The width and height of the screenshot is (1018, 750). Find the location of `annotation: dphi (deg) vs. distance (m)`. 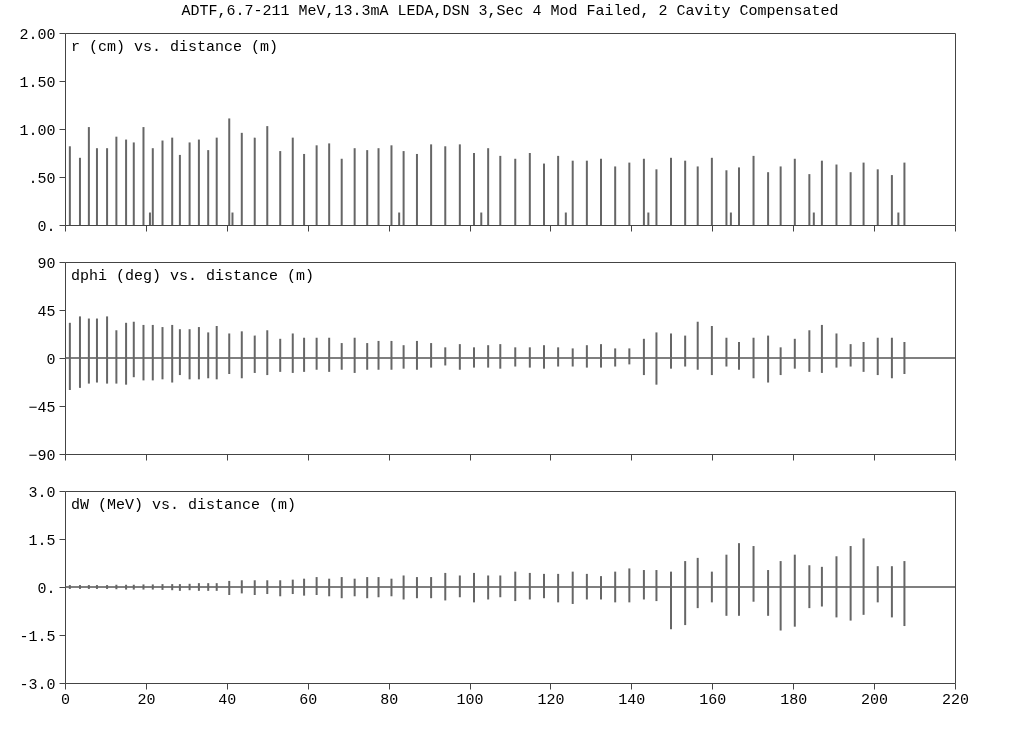

annotation: dphi (deg) vs. distance (m) is located at coordinates (193, 276).